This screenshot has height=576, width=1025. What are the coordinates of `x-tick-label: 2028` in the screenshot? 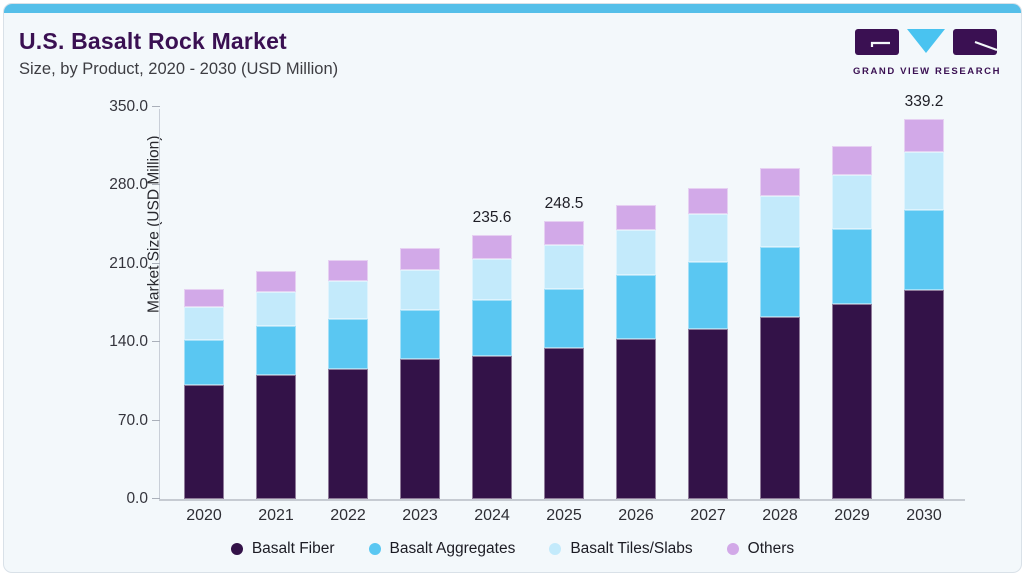 It's located at (780, 515).